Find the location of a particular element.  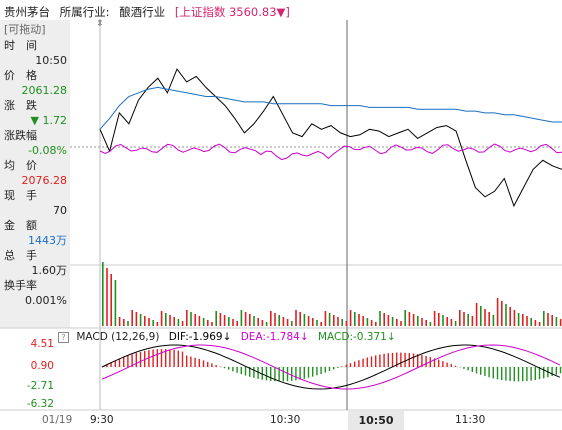

dif-line is located at coordinates (330, 367).